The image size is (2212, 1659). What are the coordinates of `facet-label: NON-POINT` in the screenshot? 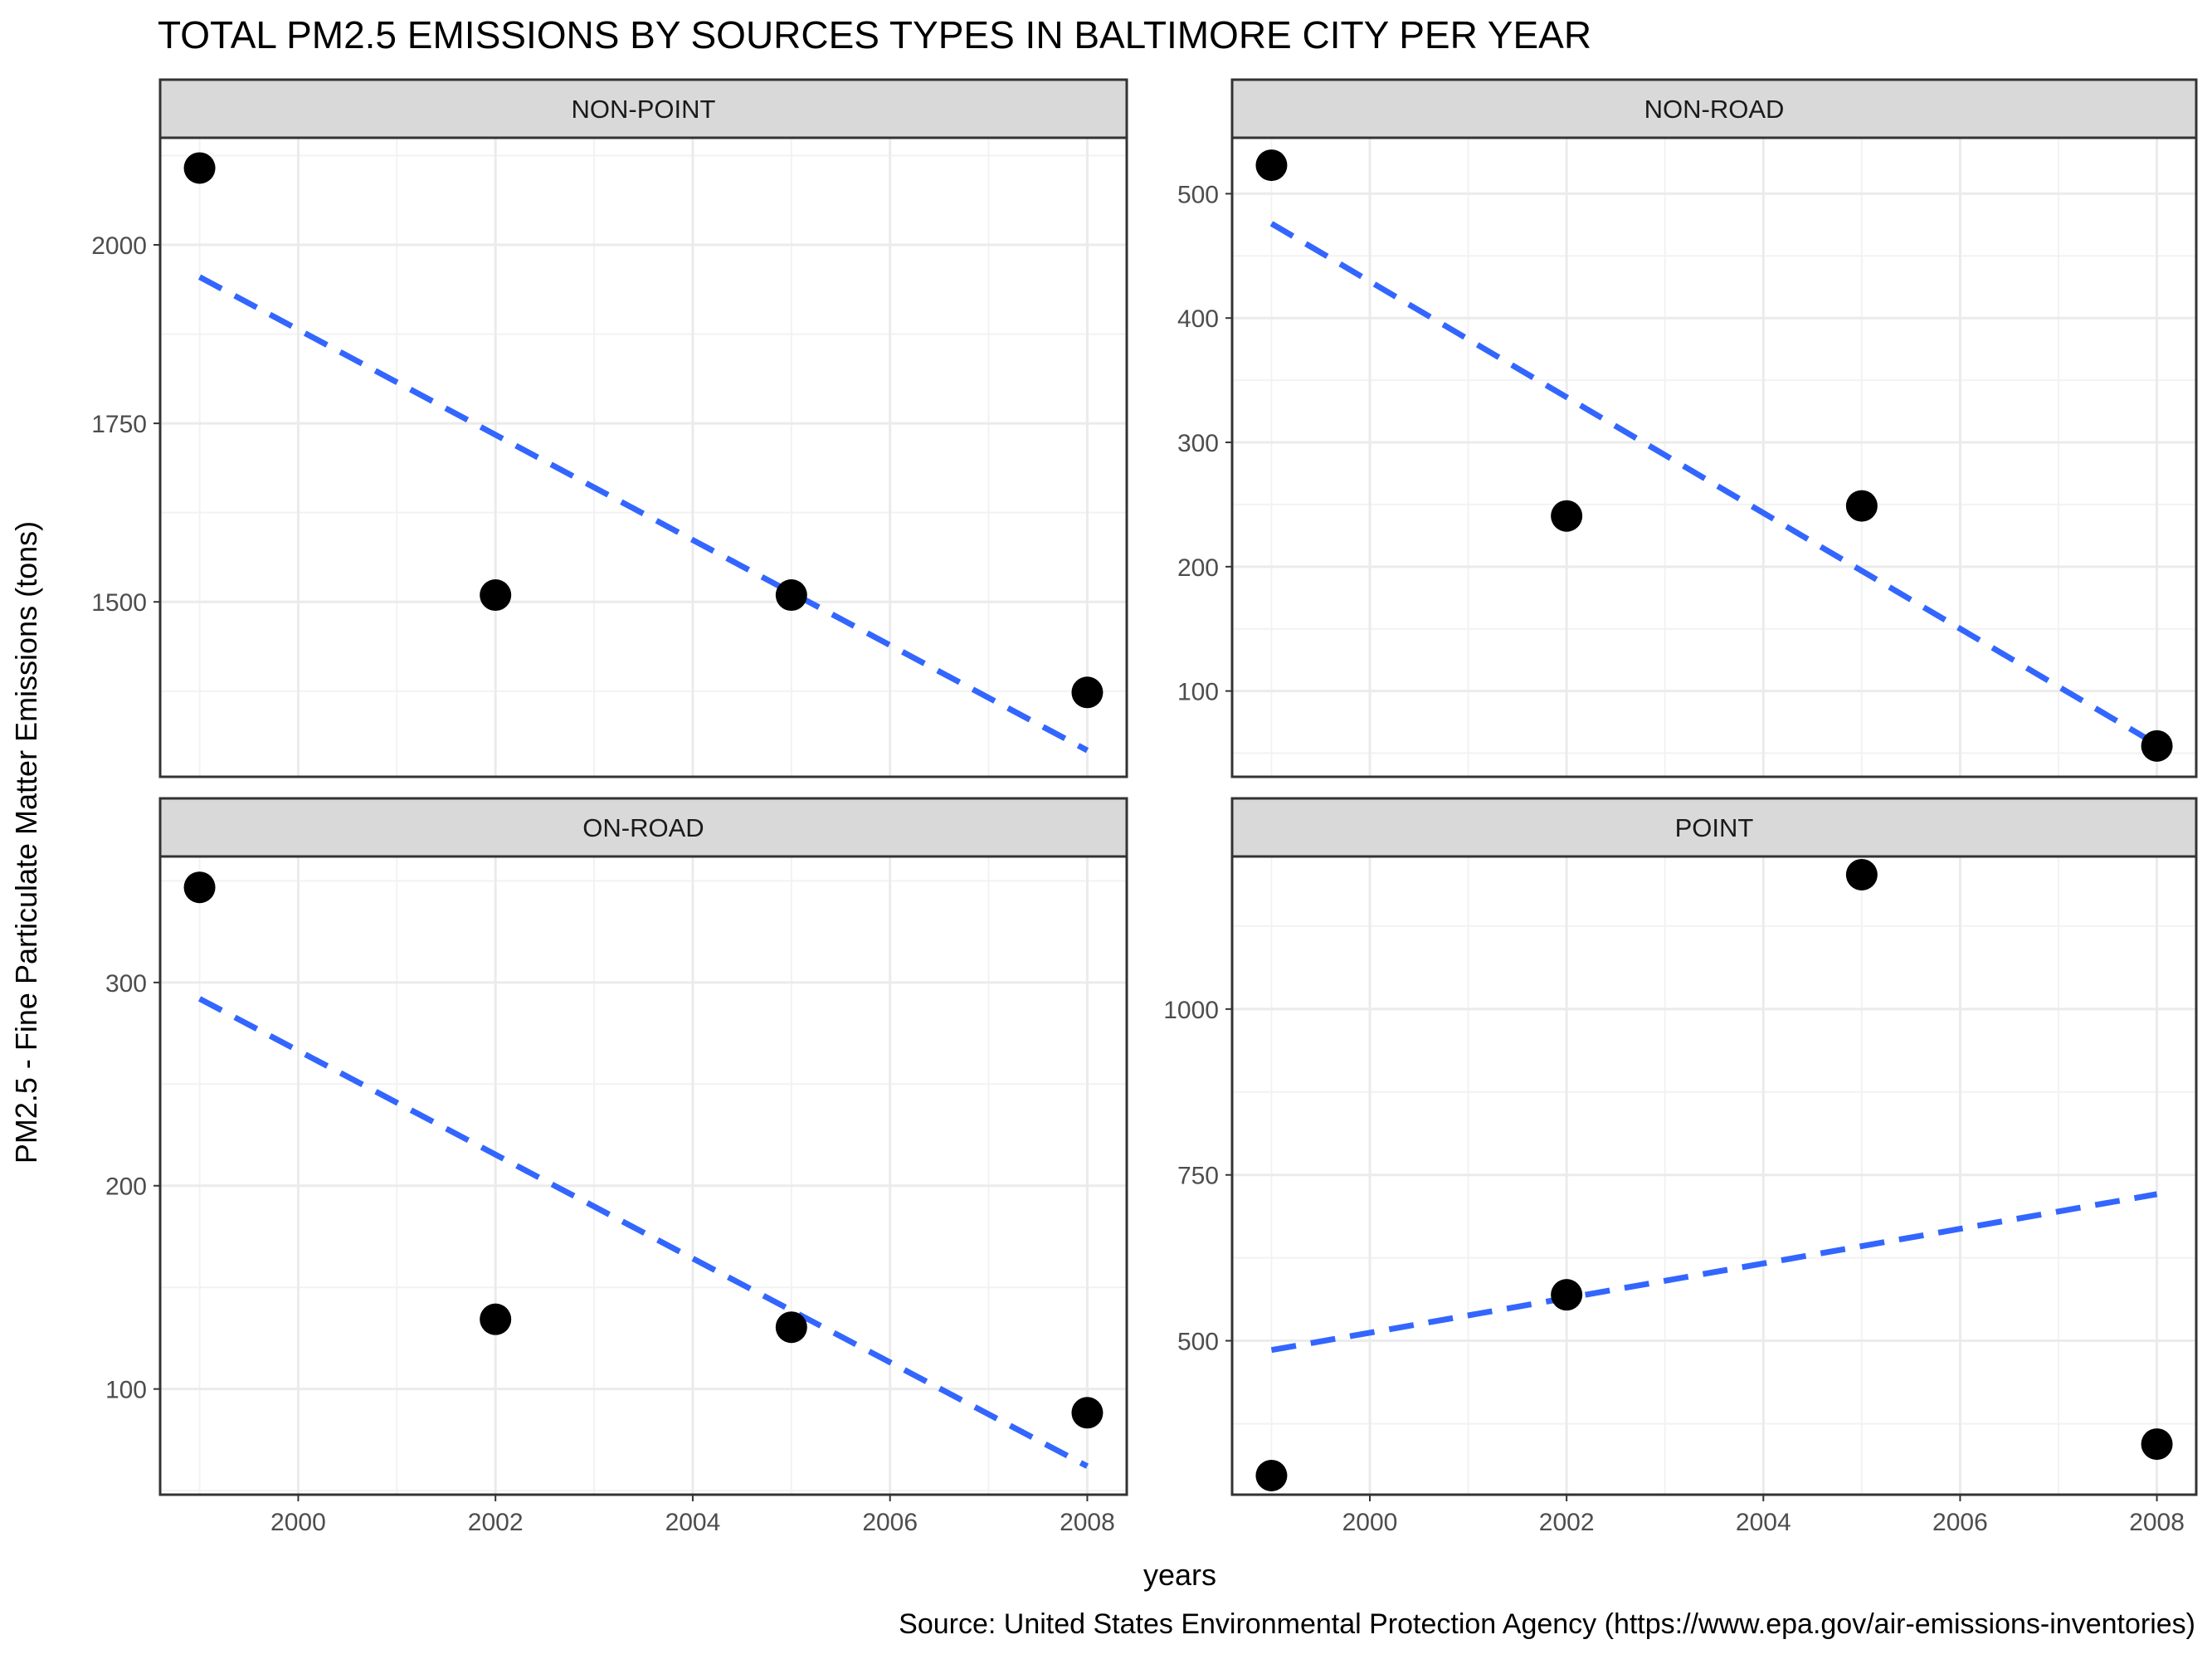 It's located at (644, 110).